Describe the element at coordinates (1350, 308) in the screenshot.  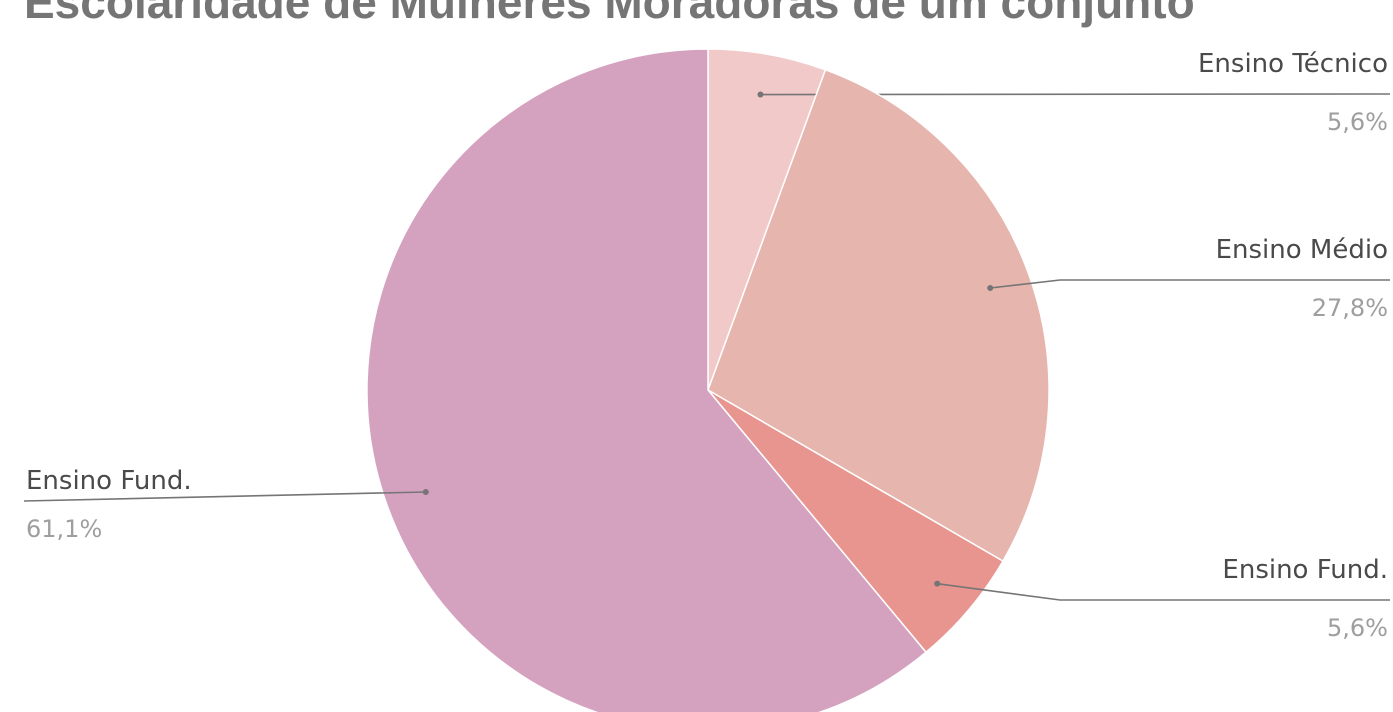
I see `slice-value-ensino-medio-1: 27,8%` at that location.